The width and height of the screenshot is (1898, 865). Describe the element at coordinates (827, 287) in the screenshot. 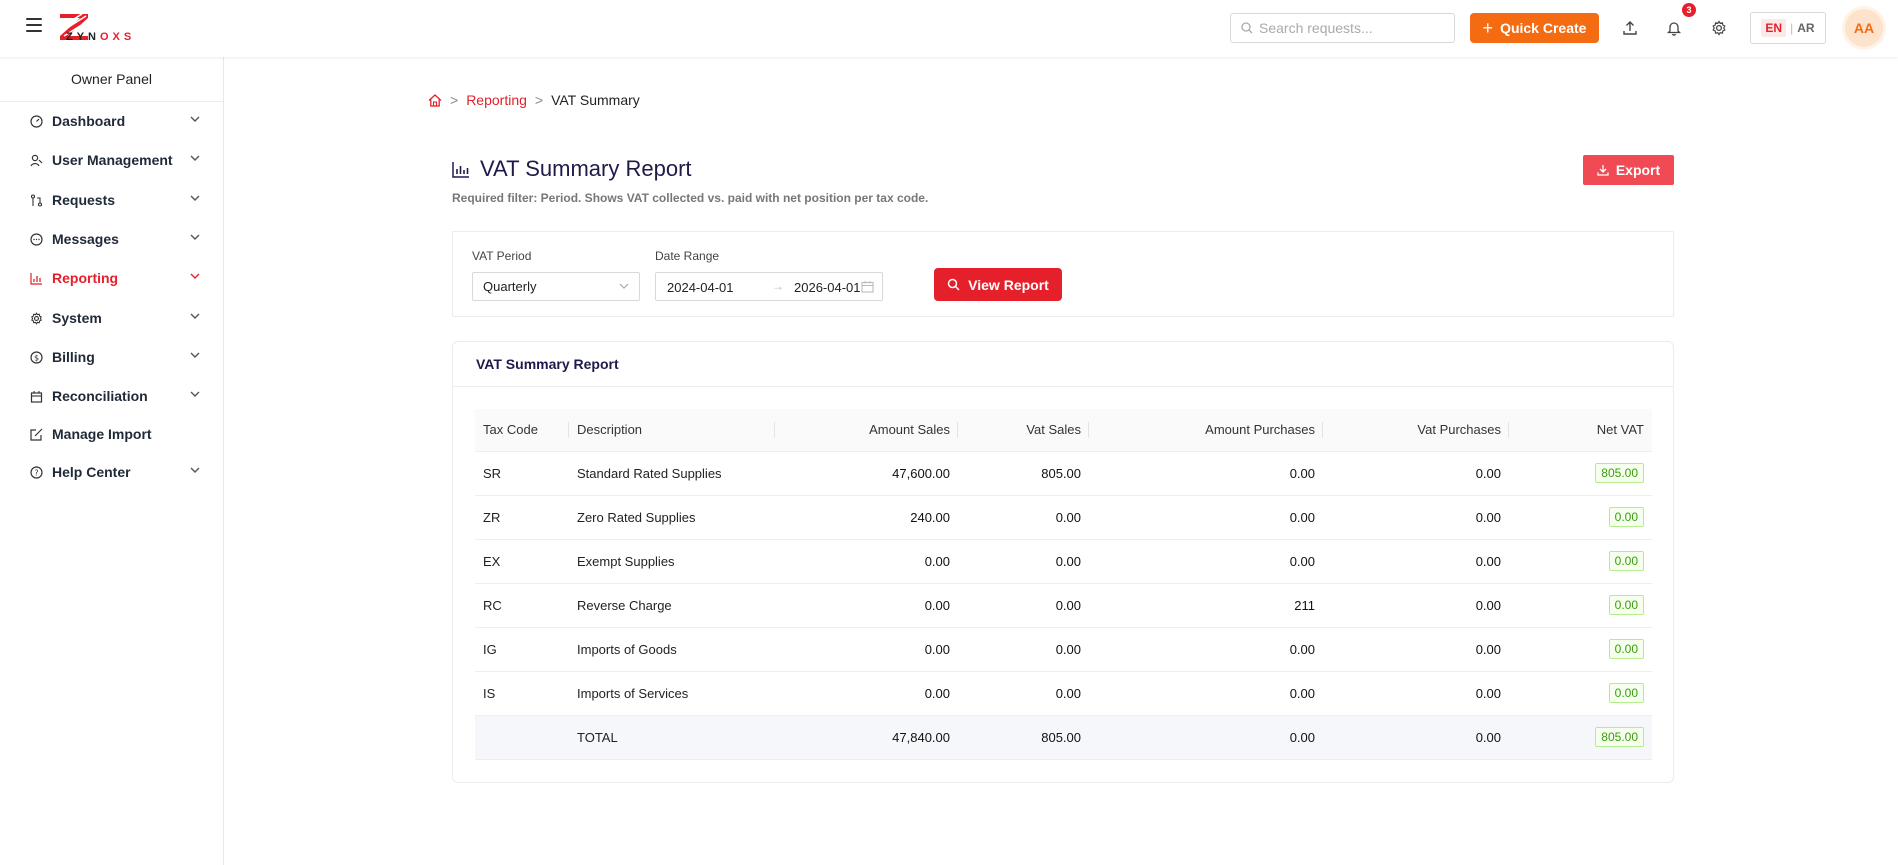

I see `date-range-end: 2026-04-01` at that location.